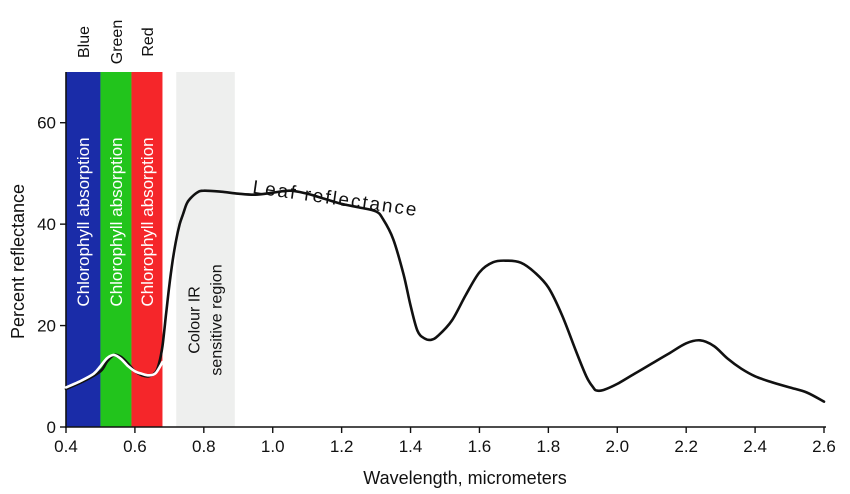 This screenshot has width=850, height=494. Describe the element at coordinates (824, 446) in the screenshot. I see `x-tick-label: 2.6` at that location.